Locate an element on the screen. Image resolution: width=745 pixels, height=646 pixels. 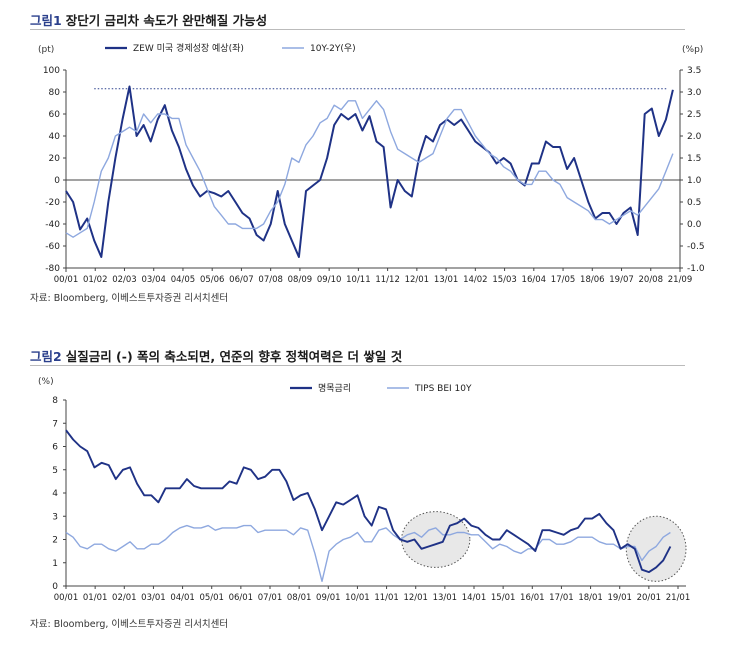
chart1-x-tick-label: 13/01 is located at coordinates (446, 280).